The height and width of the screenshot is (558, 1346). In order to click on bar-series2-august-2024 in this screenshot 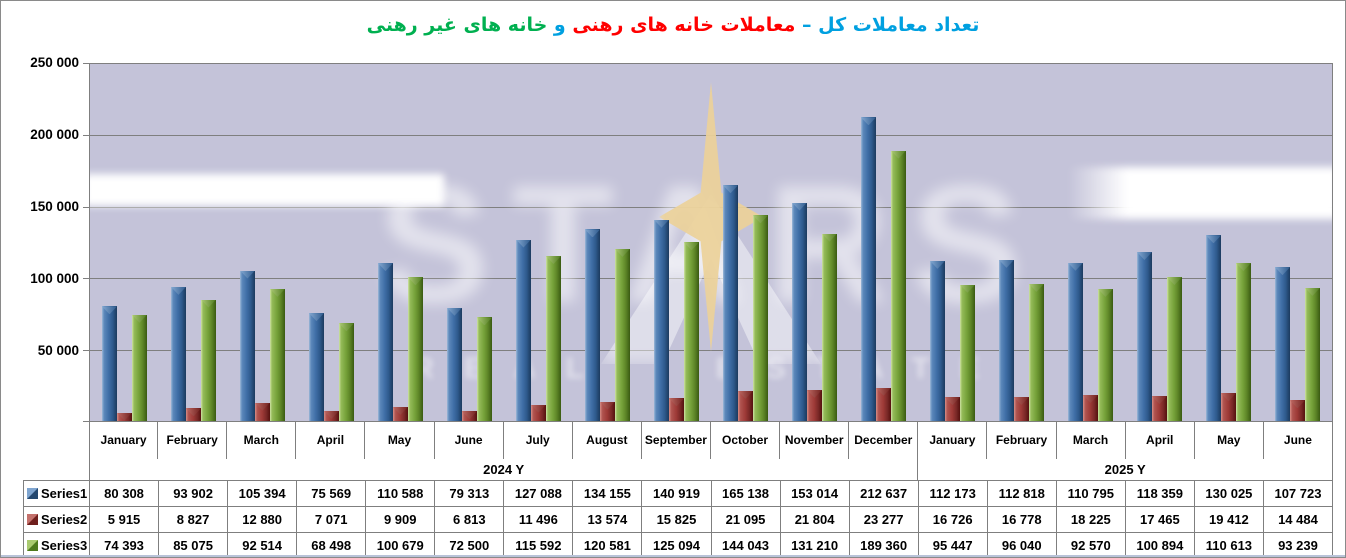, I will do `click(607, 411)`.